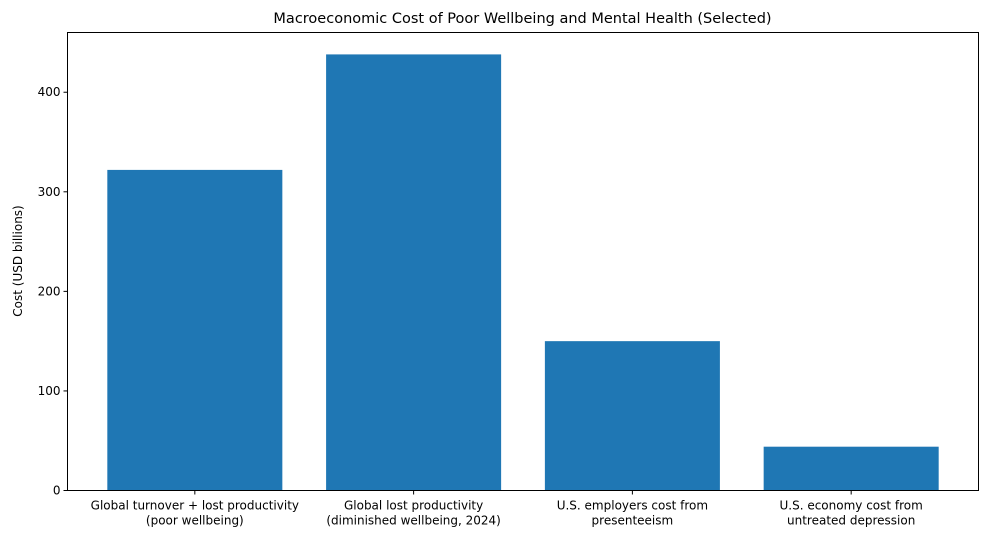 This screenshot has height=540, width=989. Describe the element at coordinates (49, 291) in the screenshot. I see `y-tick-label: 200` at that location.